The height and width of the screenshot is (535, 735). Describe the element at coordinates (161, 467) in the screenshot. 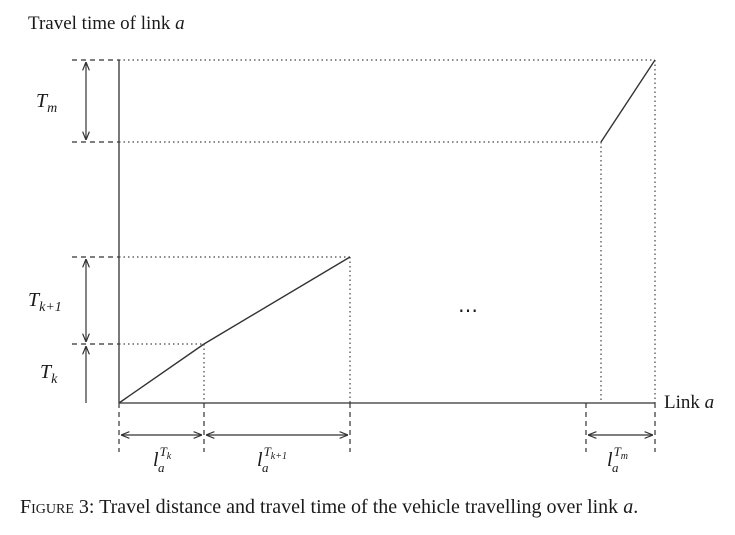

I see `label-lk-sub: a` at that location.